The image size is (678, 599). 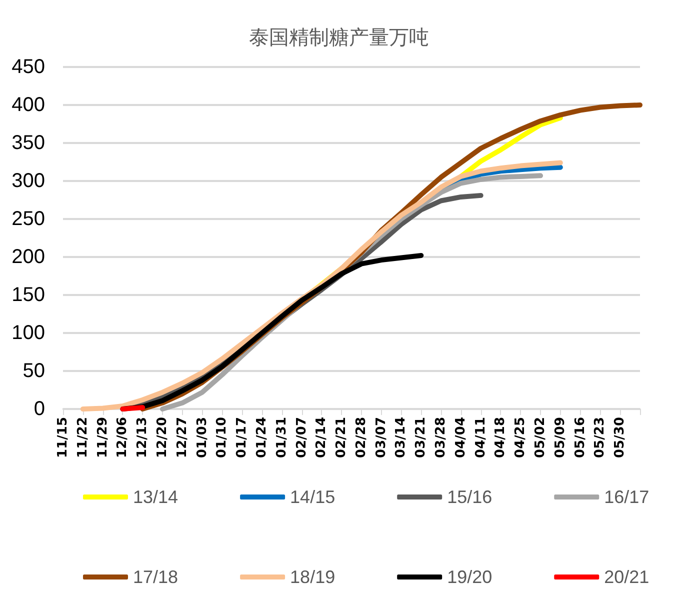 I want to click on x-tick-label: 02/14, so click(x=322, y=437).